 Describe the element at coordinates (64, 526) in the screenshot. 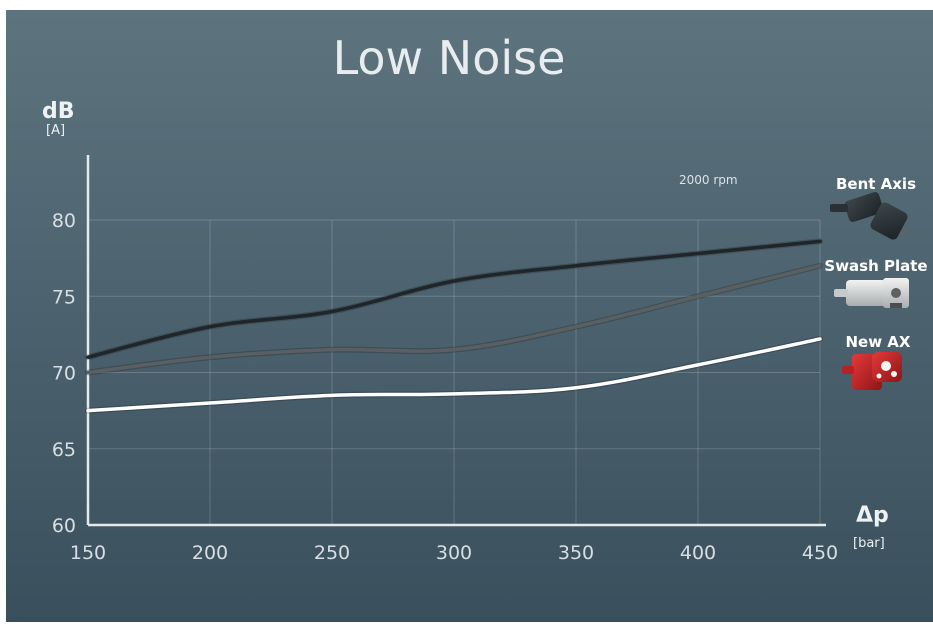

I see `y-tick-label: 60` at that location.